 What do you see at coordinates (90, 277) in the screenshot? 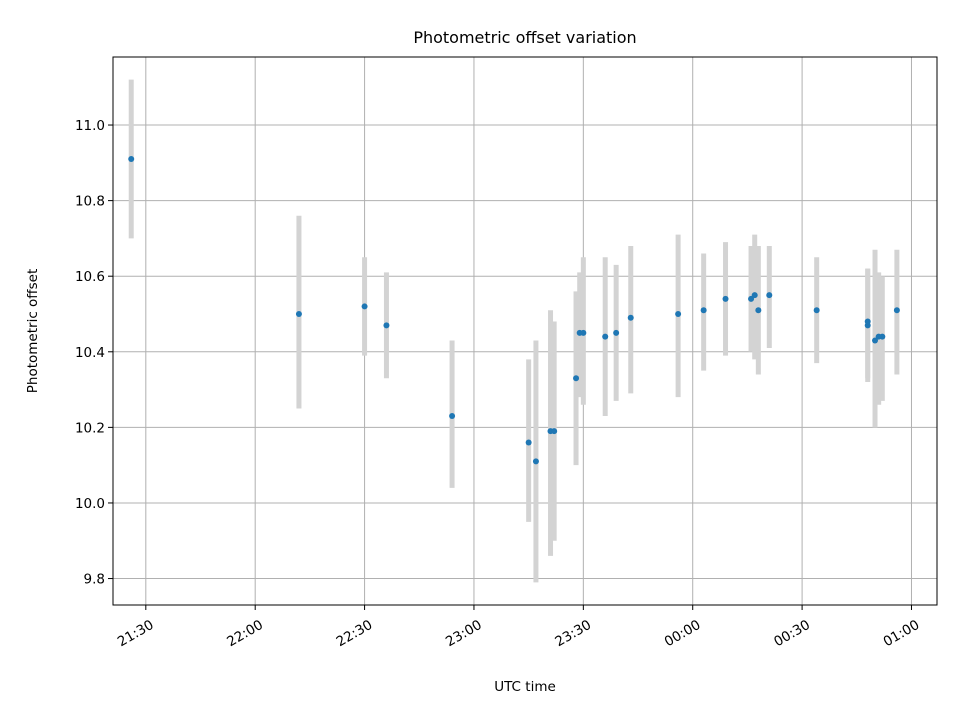
I see `y-tick-label: 10.6` at bounding box center [90, 277].